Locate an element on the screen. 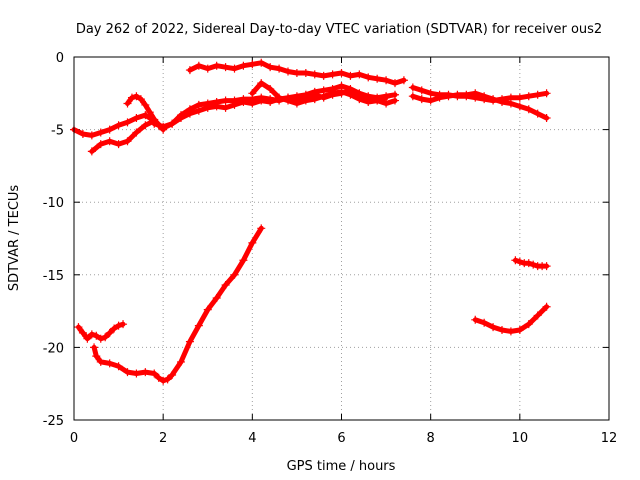 The width and height of the screenshot is (640, 480). x-tick-label: 12 is located at coordinates (609, 438).